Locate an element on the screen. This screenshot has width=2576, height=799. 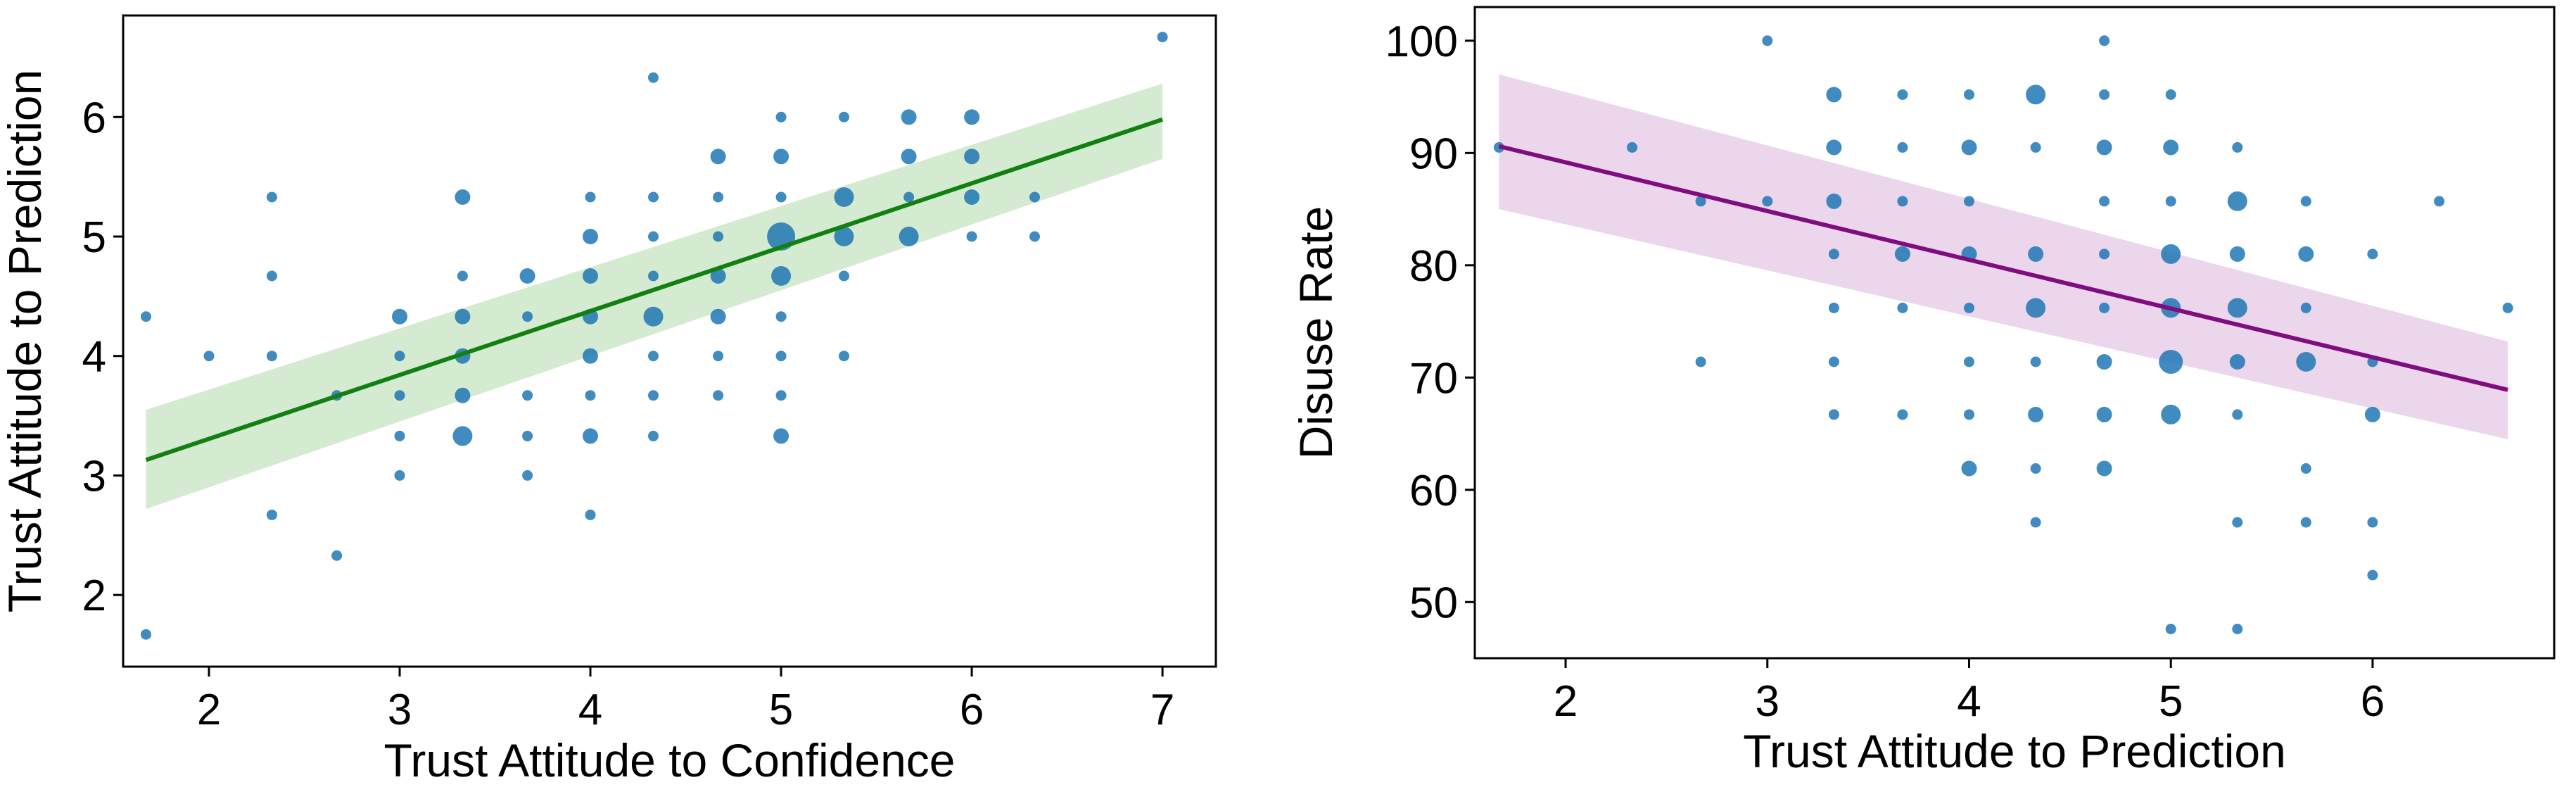
y-tick-label: 100 is located at coordinates (1421, 42).